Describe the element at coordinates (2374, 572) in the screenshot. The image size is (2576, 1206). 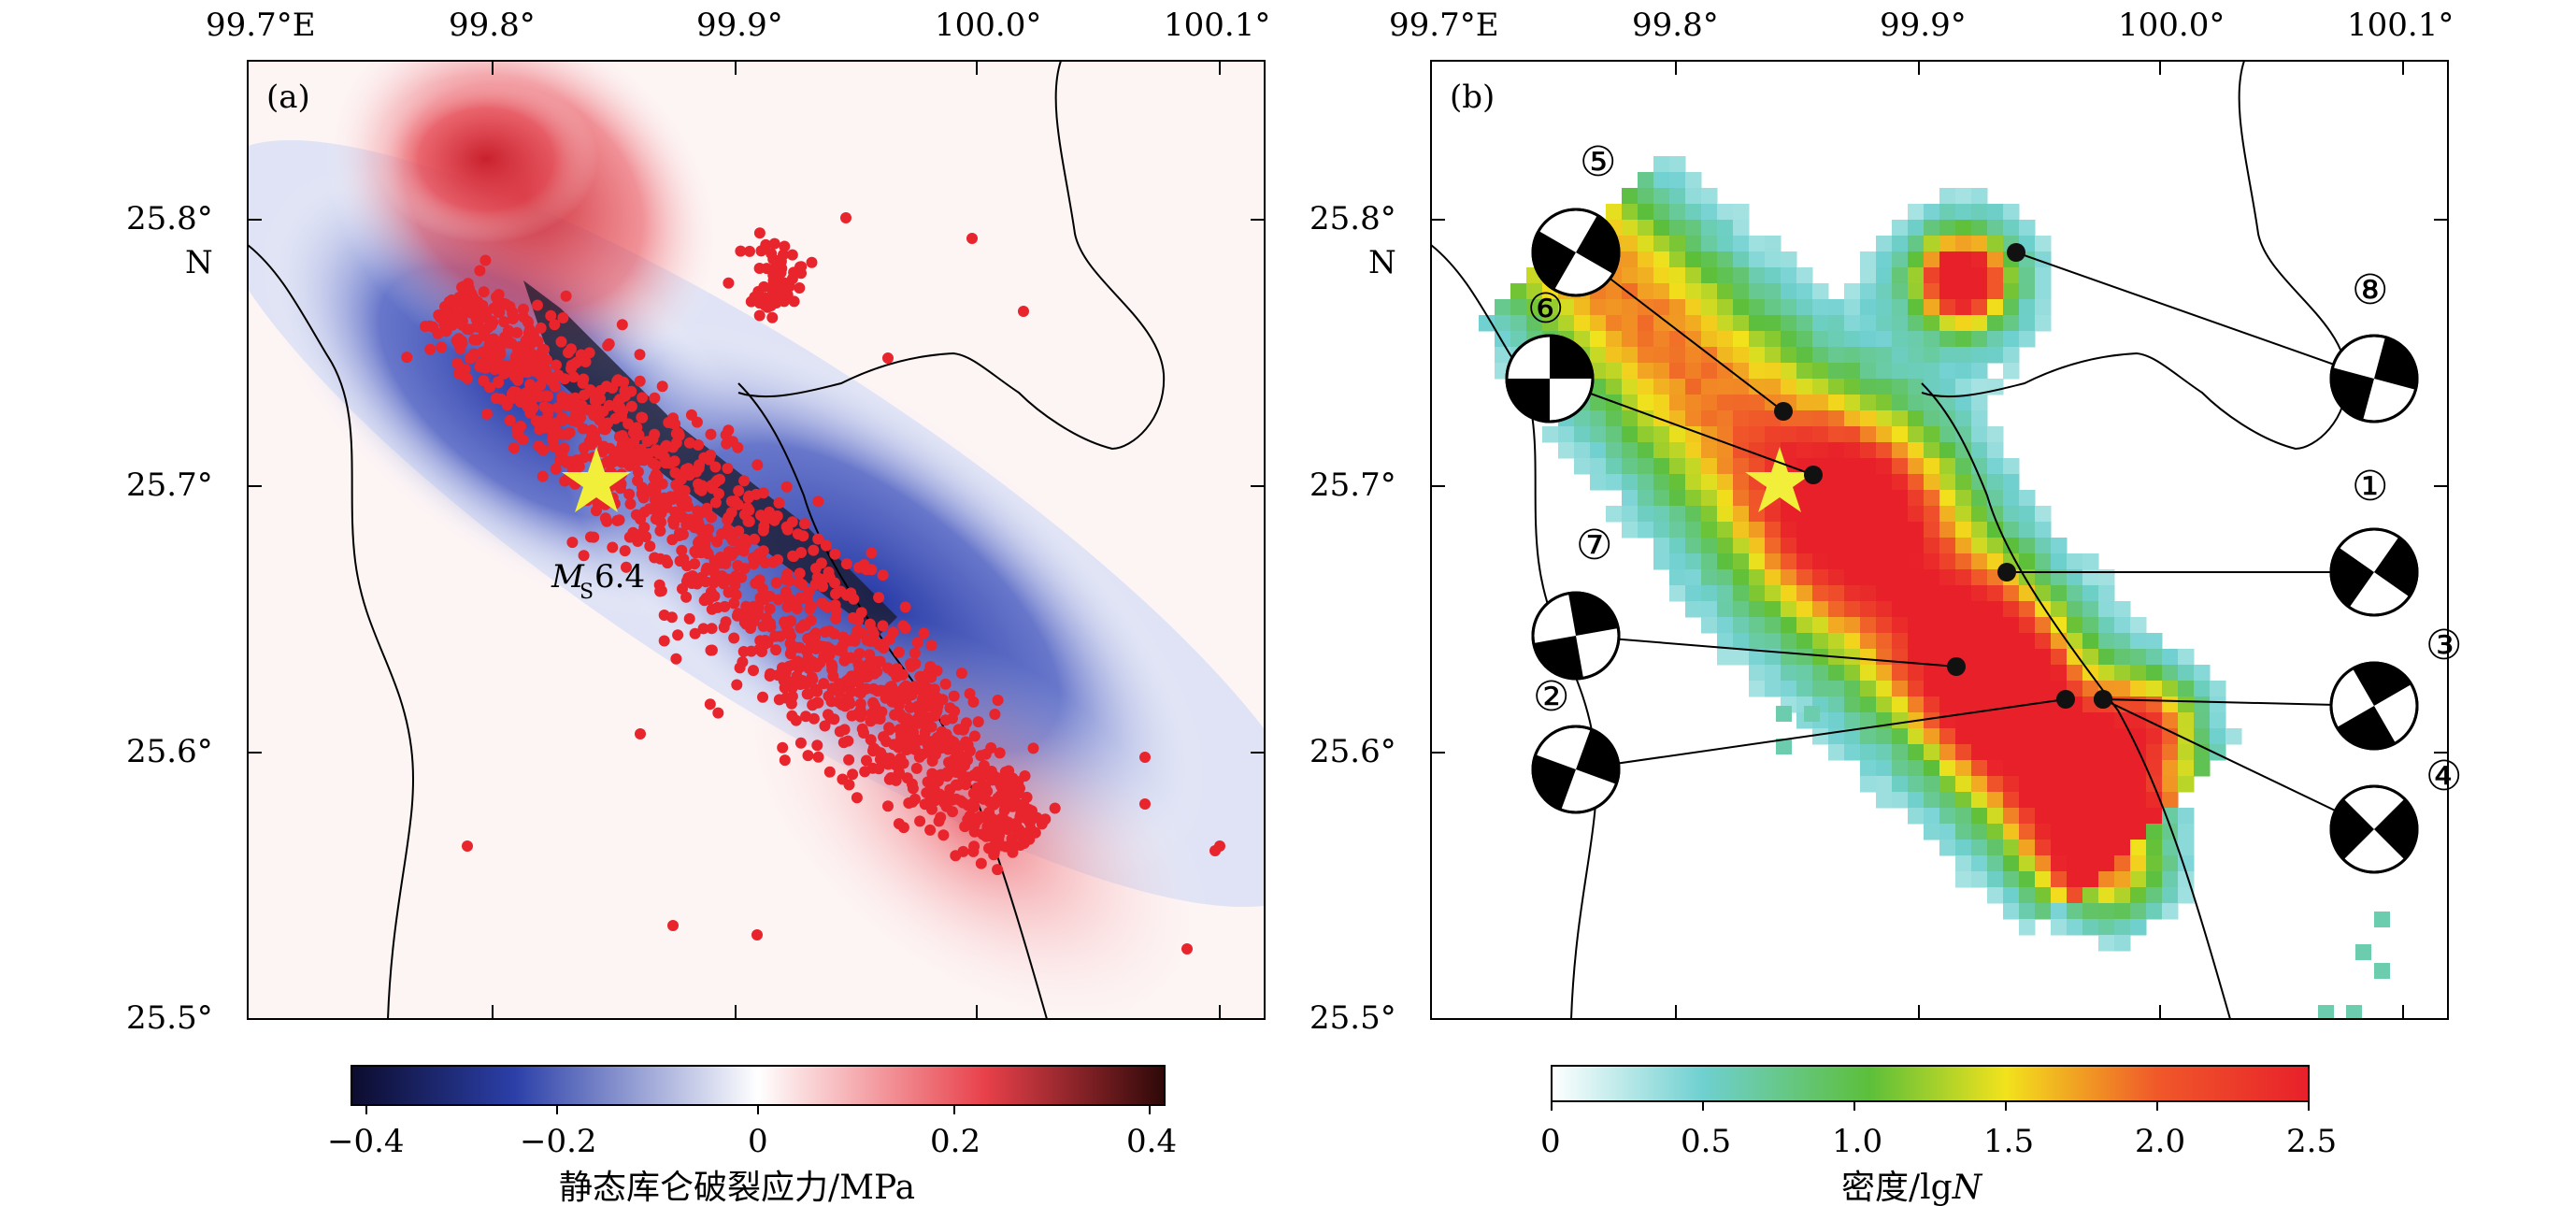
I see `beachball-icon` at that location.